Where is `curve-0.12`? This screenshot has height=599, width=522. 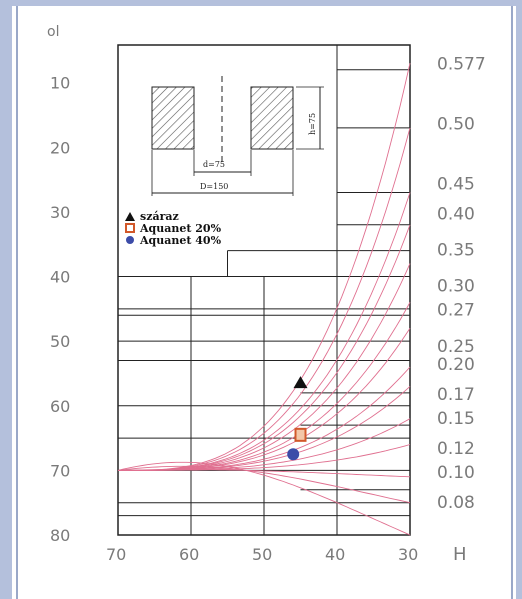
curve-0.12 is located at coordinates (264, 473).